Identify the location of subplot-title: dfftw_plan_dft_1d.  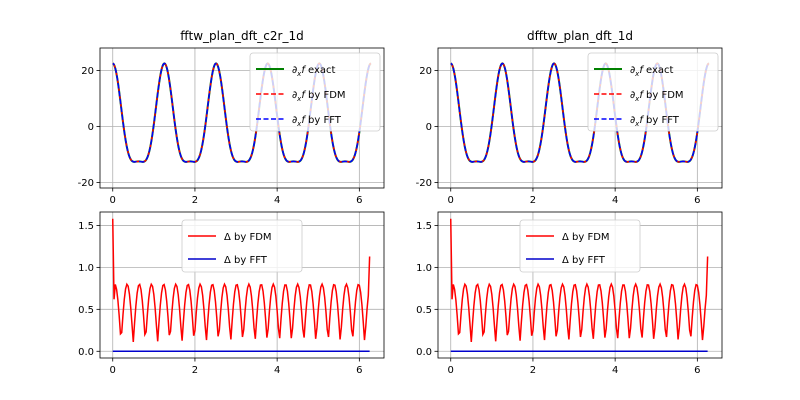
(580, 36).